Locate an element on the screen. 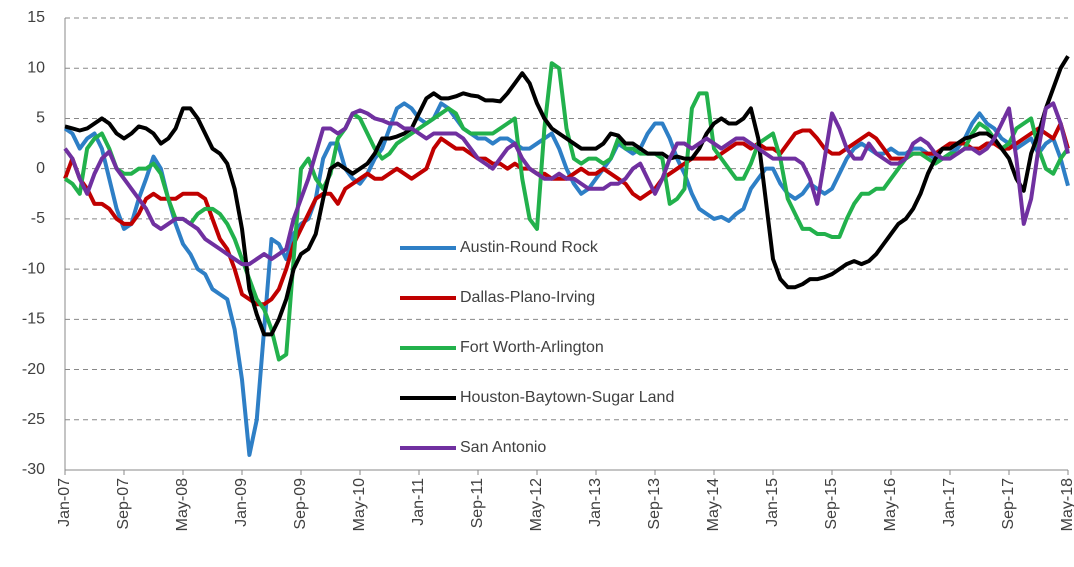  x-tick-label: Sep-07 is located at coordinates (123, 504).